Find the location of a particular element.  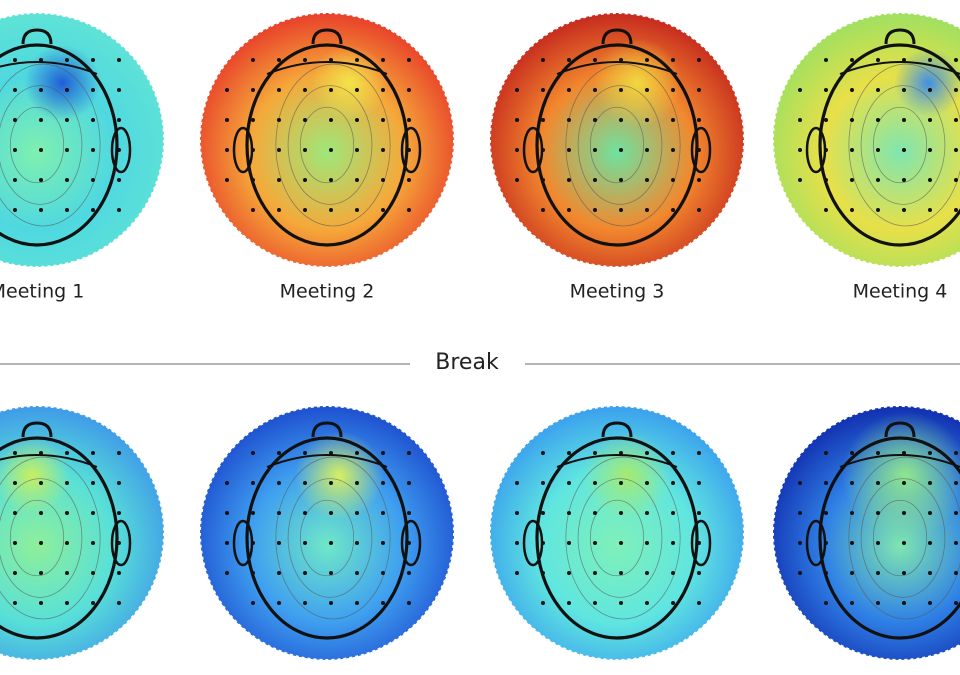

panel-label: Meeting 3 is located at coordinates (617, 292).